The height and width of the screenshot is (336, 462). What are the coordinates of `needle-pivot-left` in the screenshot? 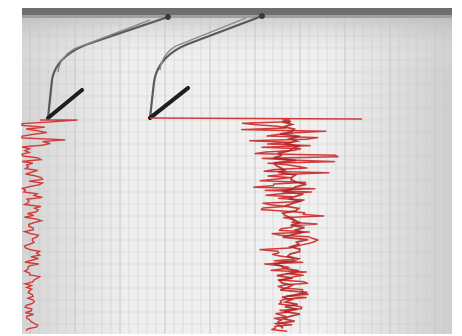 It's located at (168, 17).